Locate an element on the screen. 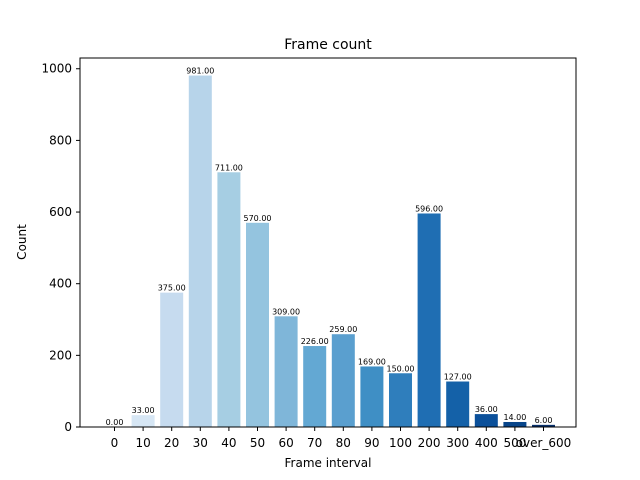 The width and height of the screenshot is (640, 480). x-tick-label-20: 20 is located at coordinates (171, 443).